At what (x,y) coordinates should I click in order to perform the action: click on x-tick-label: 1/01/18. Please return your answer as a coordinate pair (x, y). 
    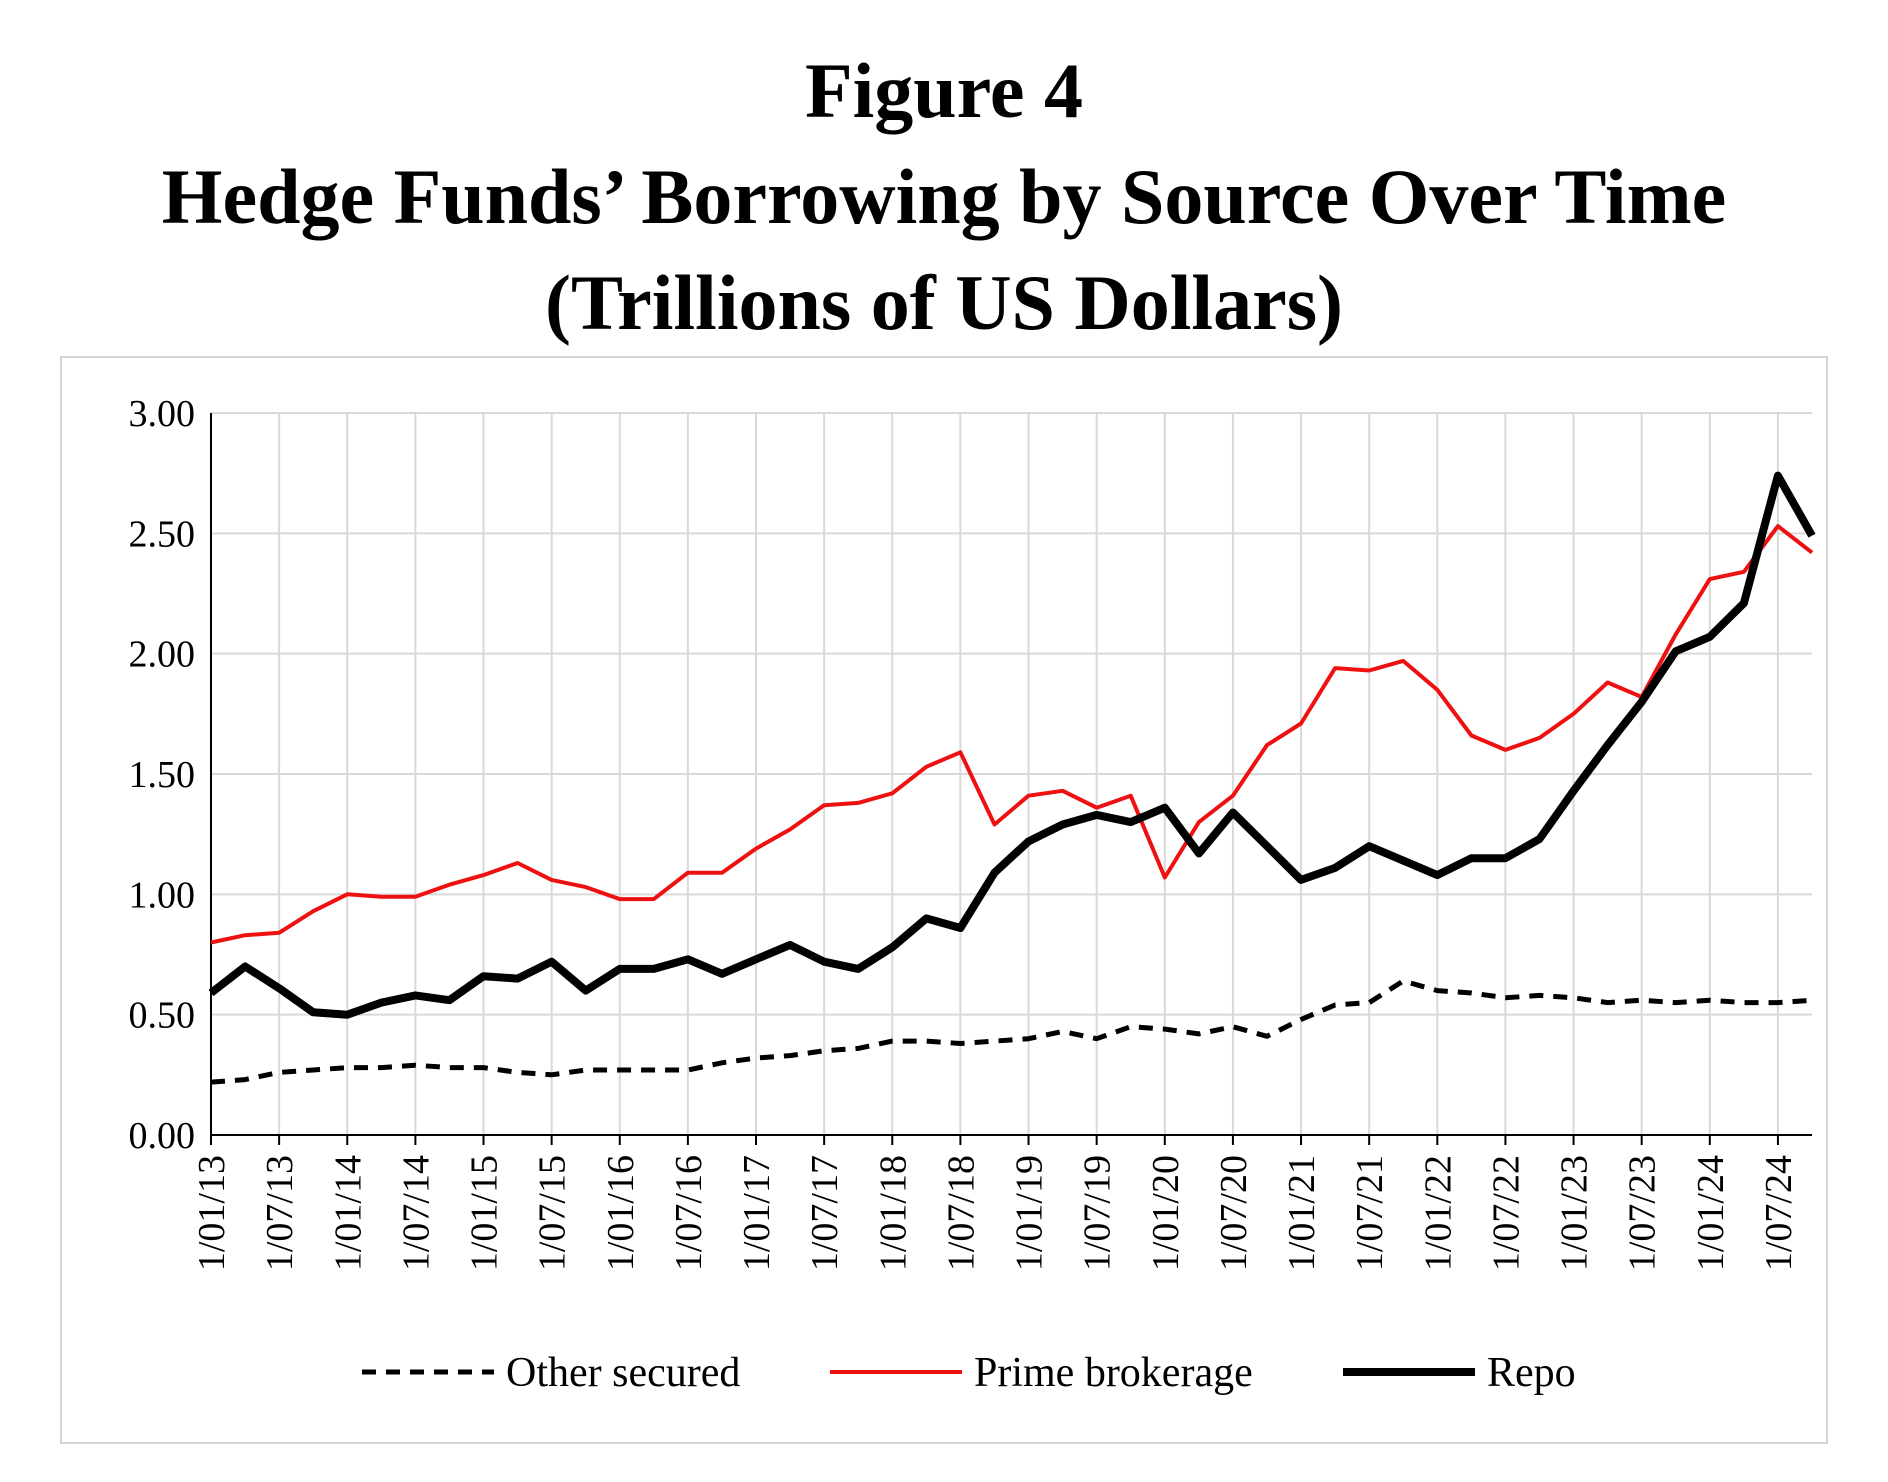
    Looking at the image, I should click on (893, 1213).